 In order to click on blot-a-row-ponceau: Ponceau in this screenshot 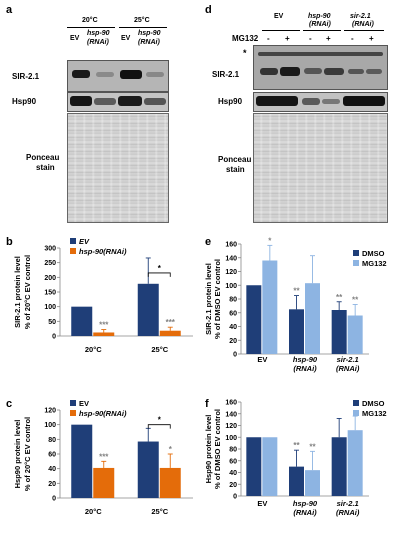, I will do `click(43, 157)`.